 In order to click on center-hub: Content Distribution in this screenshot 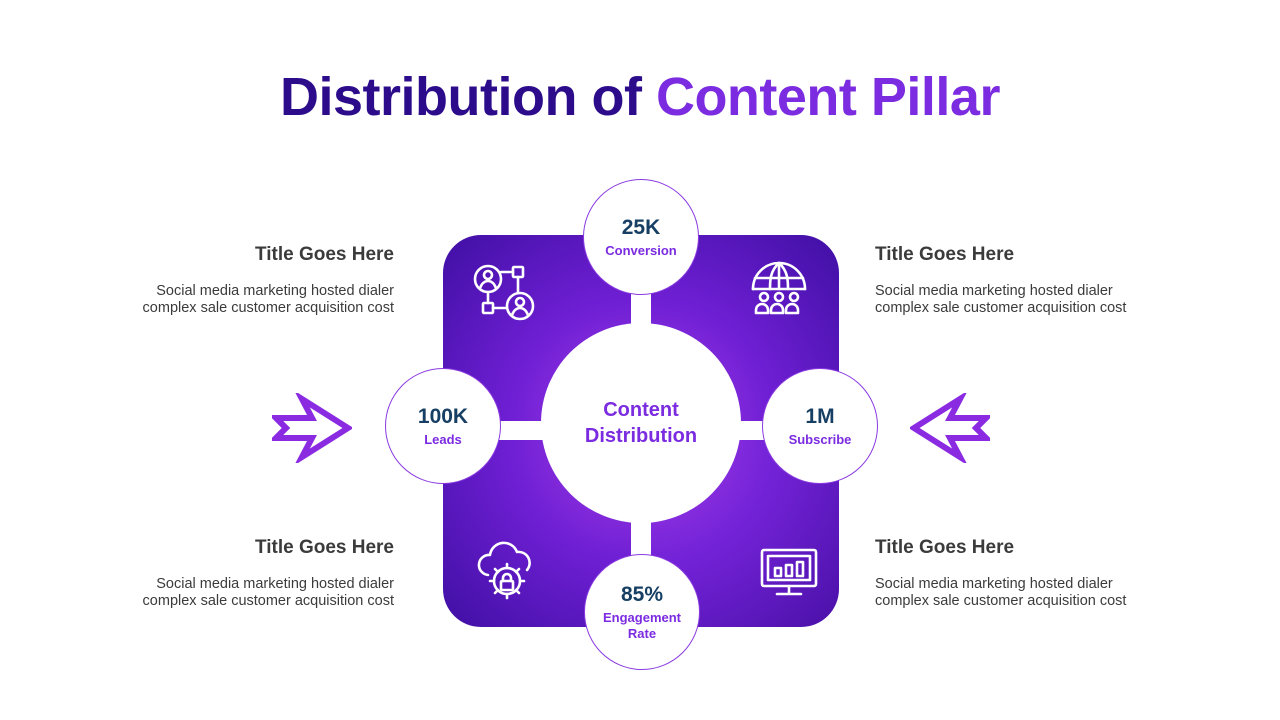, I will do `click(641, 423)`.